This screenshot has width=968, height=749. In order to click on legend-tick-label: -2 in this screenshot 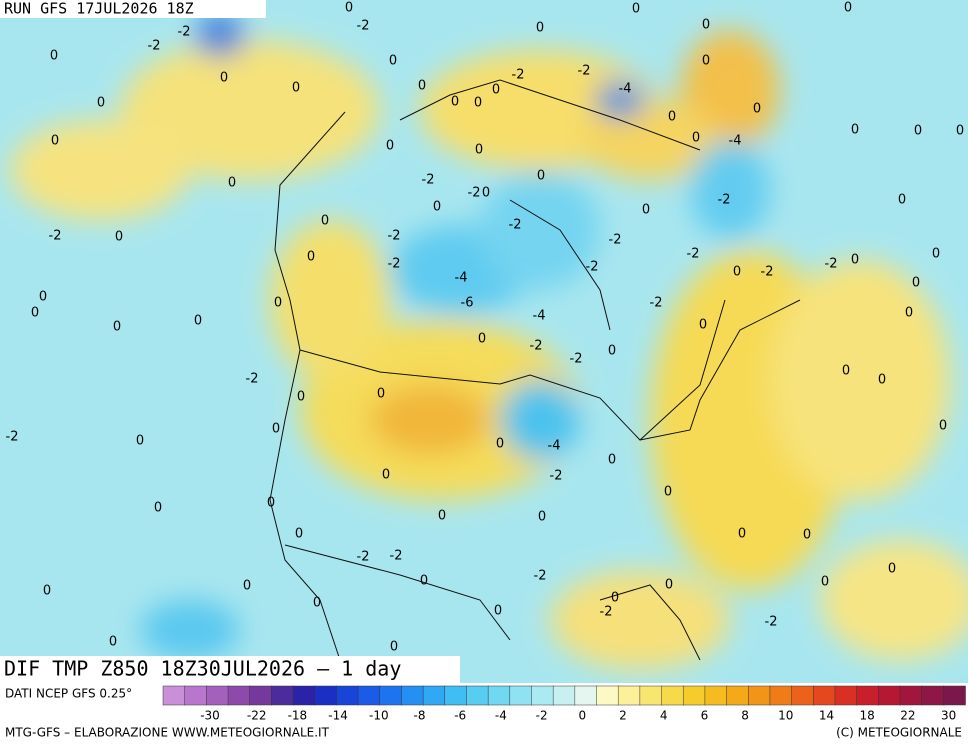, I will do `click(542, 716)`.